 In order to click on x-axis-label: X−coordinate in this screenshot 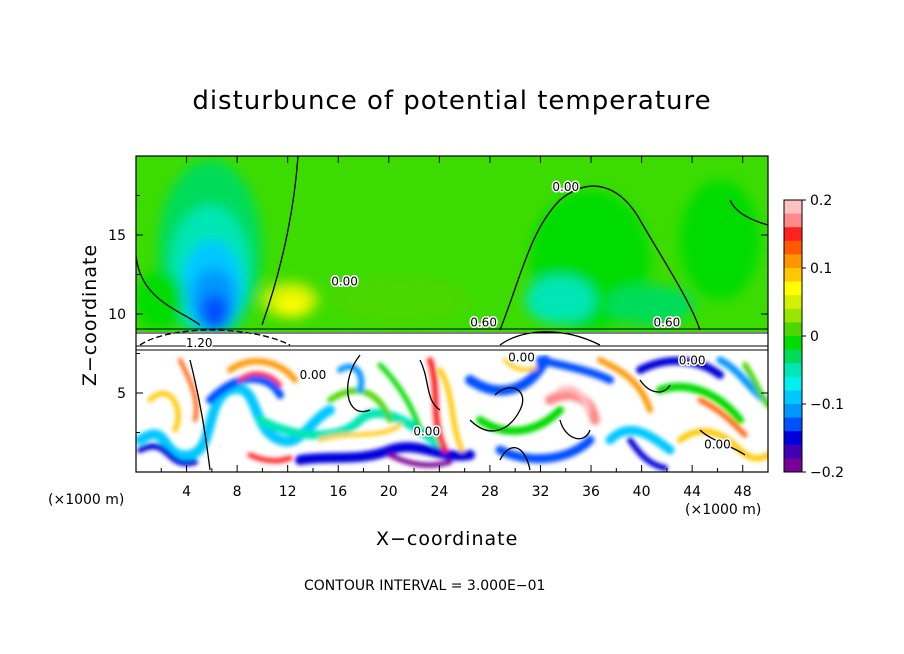, I will do `click(447, 539)`.